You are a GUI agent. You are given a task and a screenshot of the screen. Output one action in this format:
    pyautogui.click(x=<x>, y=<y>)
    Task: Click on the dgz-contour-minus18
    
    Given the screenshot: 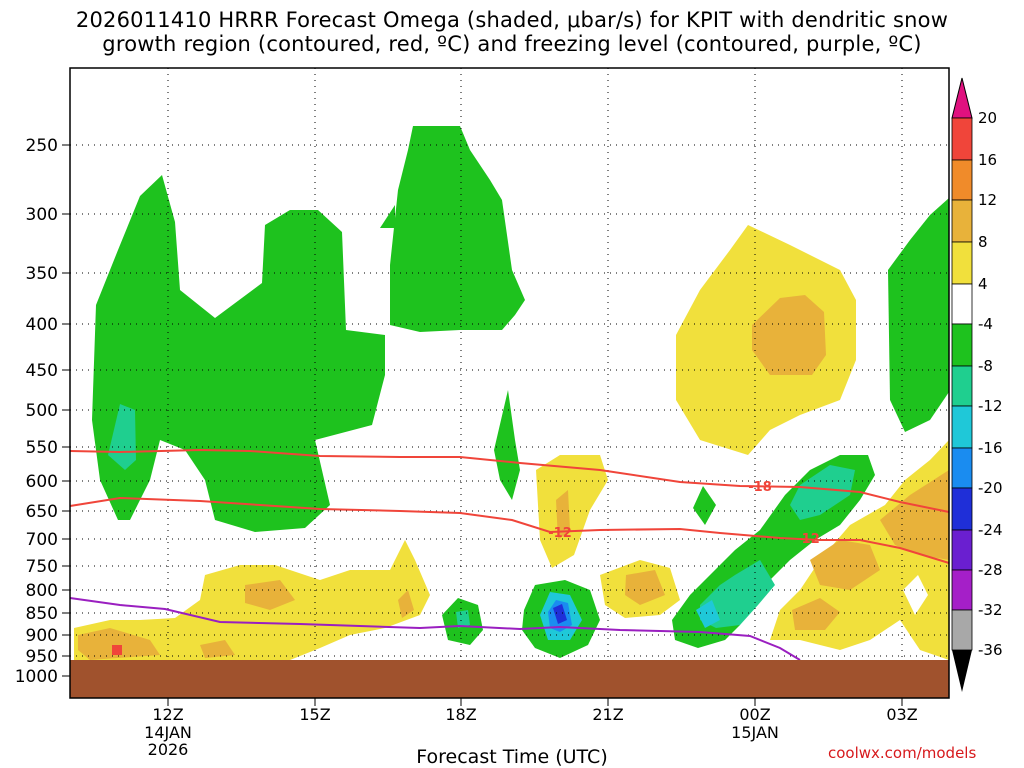 What is the action you would take?
    pyautogui.click(x=509, y=480)
    